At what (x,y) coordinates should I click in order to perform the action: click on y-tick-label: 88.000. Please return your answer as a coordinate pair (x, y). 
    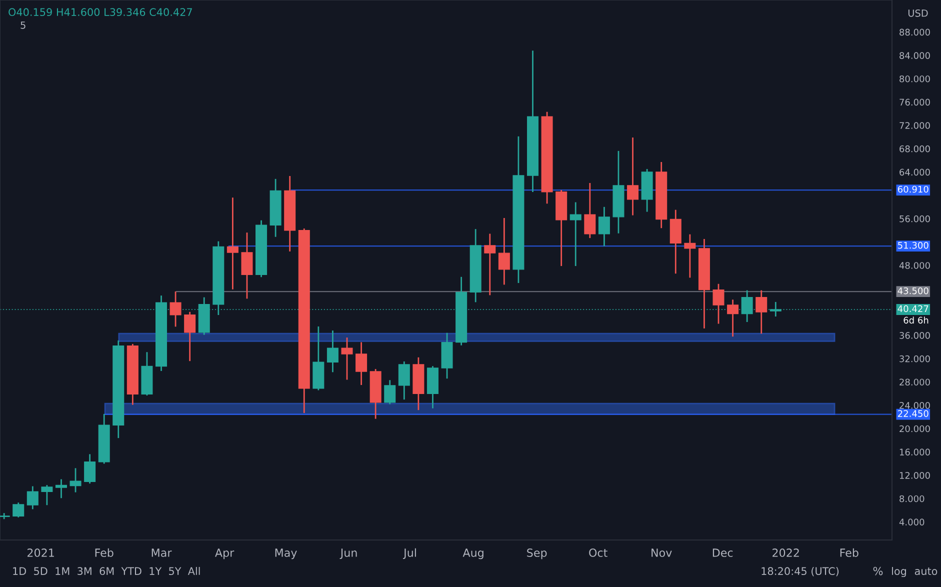
    Looking at the image, I should click on (915, 32).